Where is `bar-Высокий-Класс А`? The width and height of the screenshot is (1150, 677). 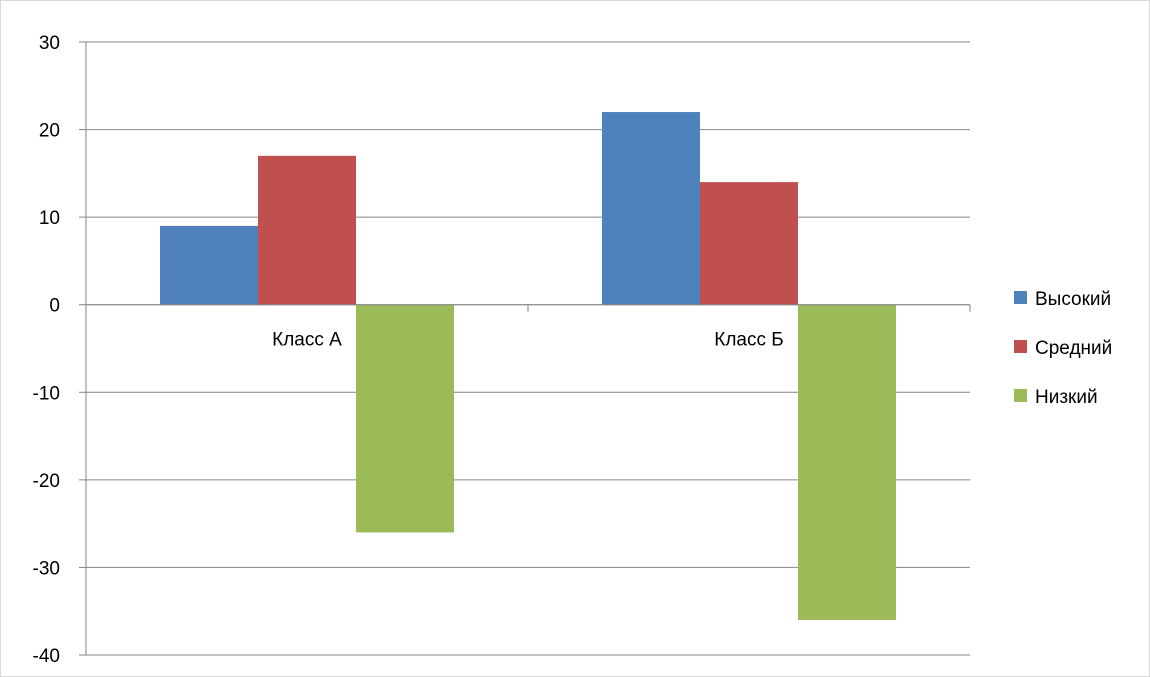
bar-Высокий-Класс А is located at coordinates (209, 265).